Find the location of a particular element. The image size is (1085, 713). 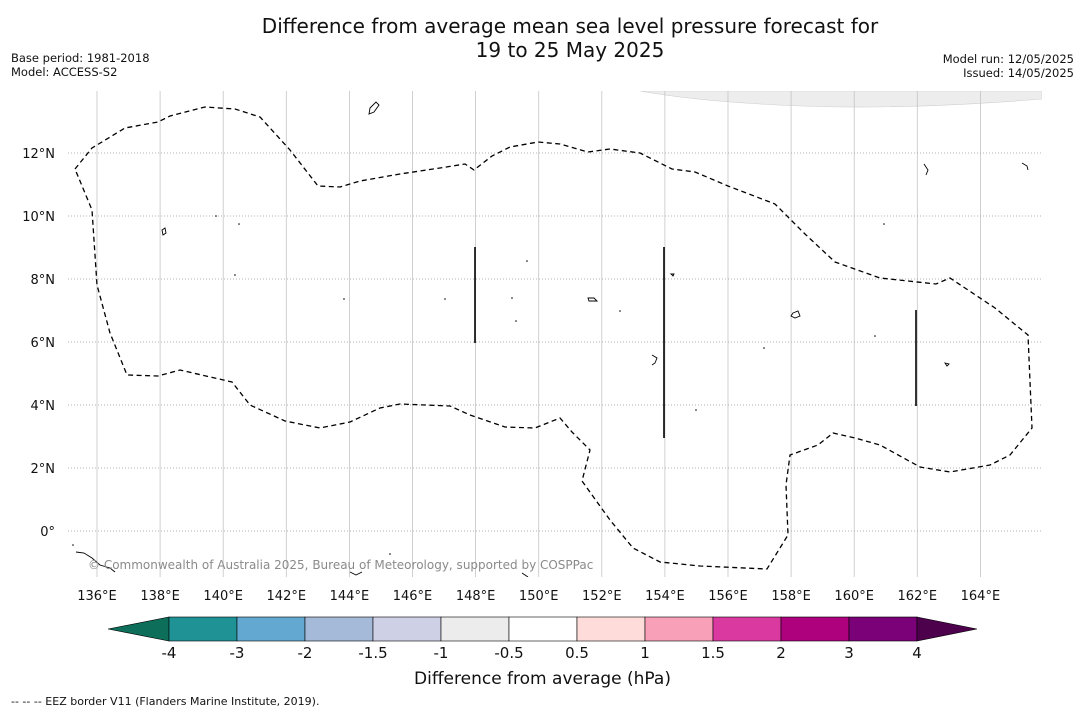

colorbar-ticks: -4 -3 -2 -1.5 -1 -0.5 0.5 1 1.5 2 3 4 is located at coordinates (542, 653).